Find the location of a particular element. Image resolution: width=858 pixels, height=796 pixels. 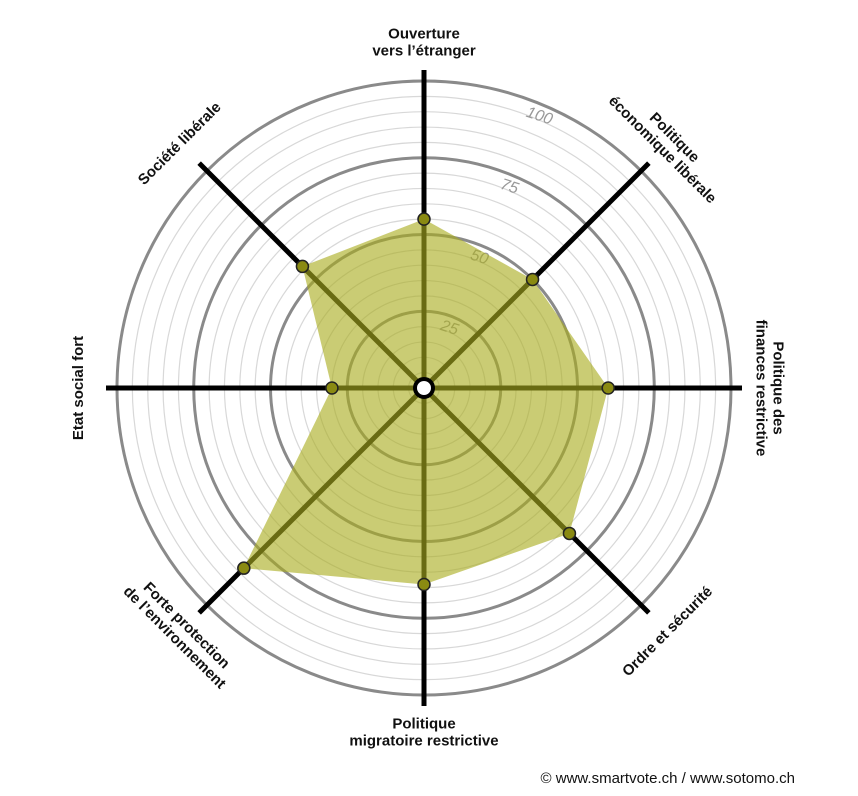

axis-label-line: Politique des is located at coordinates (778, 387).